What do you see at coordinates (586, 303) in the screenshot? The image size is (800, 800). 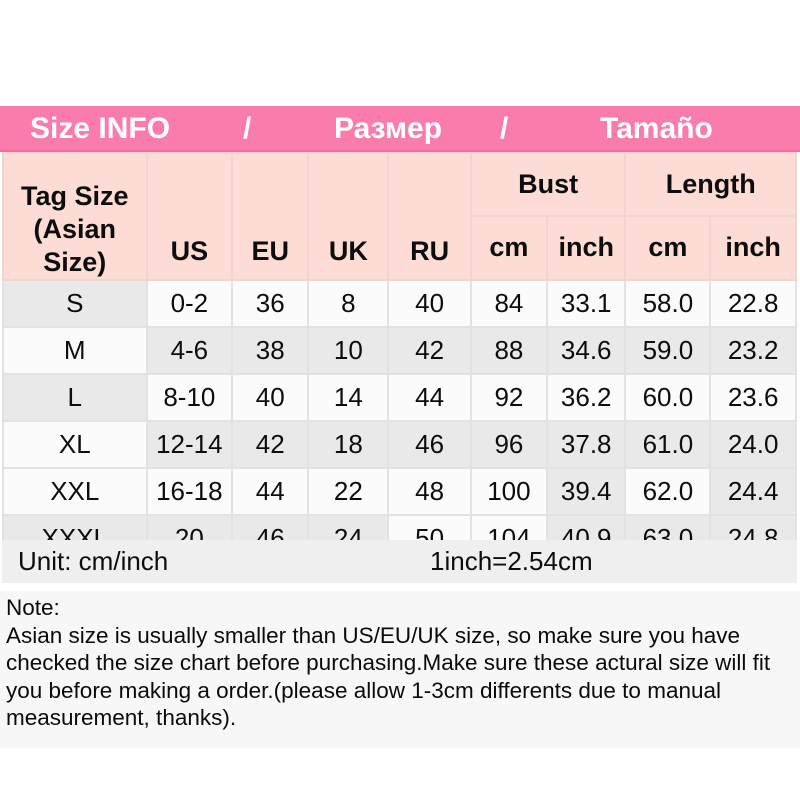 I see `table-cell: 33.1` at bounding box center [586, 303].